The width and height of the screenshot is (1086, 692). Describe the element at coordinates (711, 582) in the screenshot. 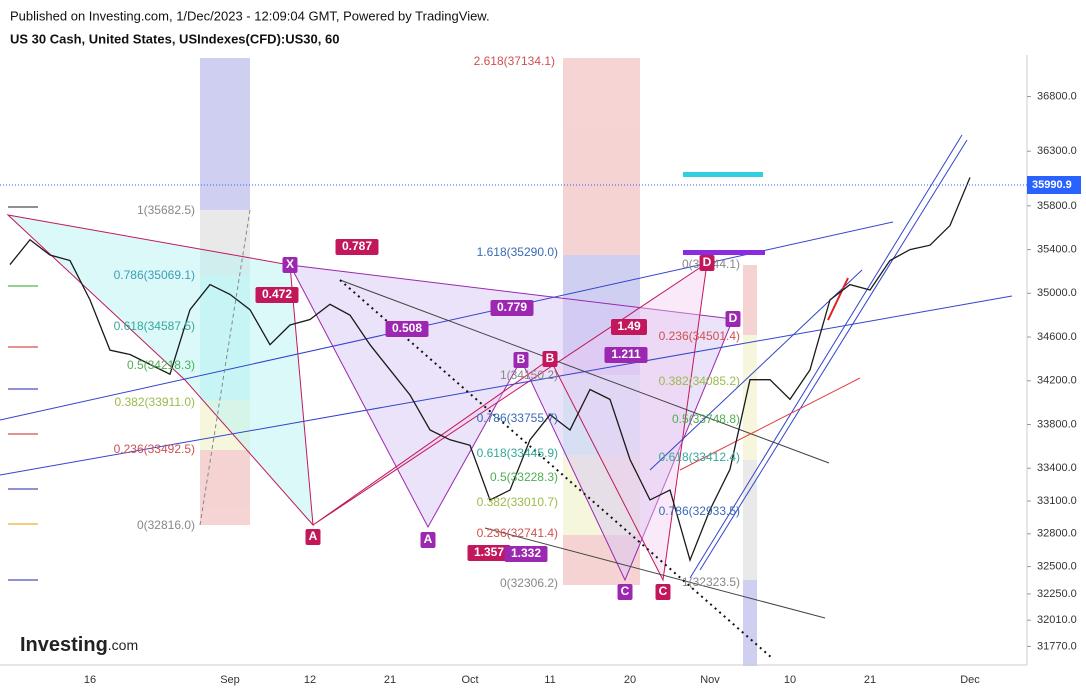

I see `fib-label: 1(32323.5)` at that location.